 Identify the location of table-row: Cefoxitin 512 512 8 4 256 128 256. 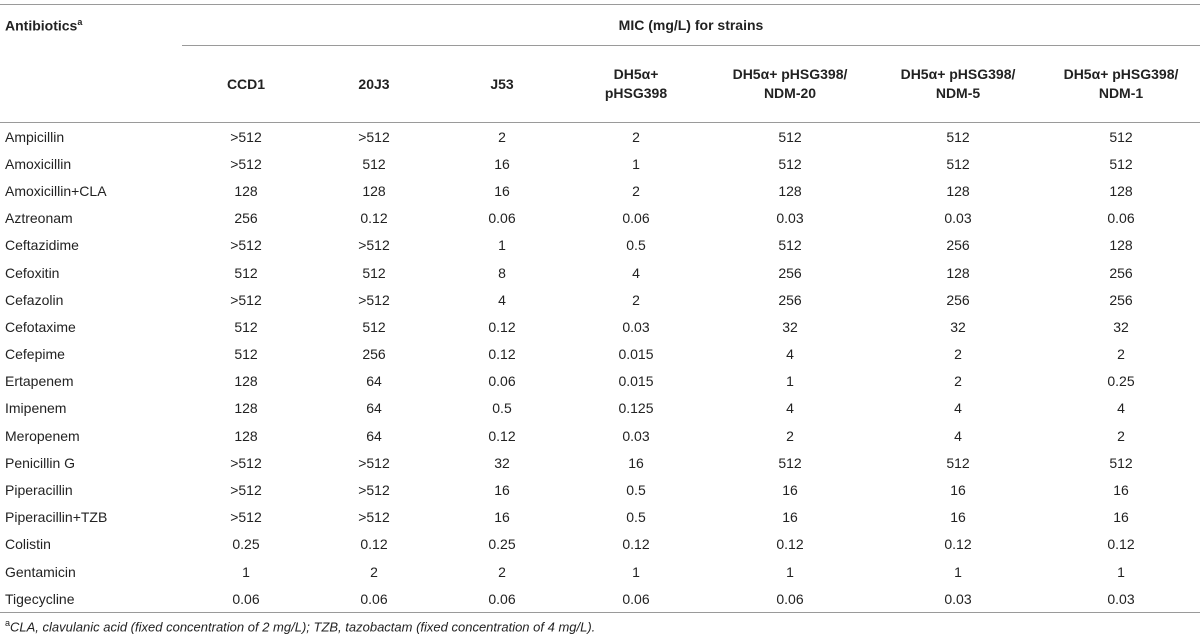
(600, 272).